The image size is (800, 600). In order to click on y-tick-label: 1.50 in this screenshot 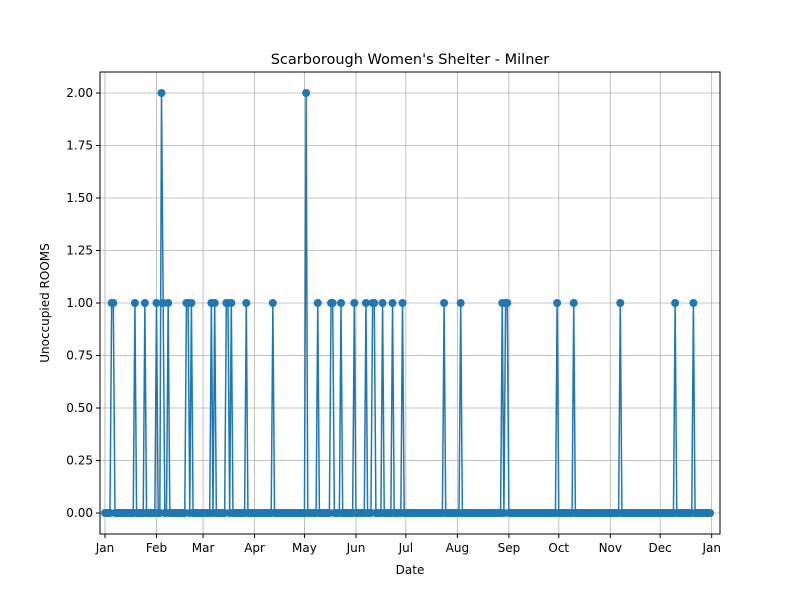, I will do `click(79, 198)`.